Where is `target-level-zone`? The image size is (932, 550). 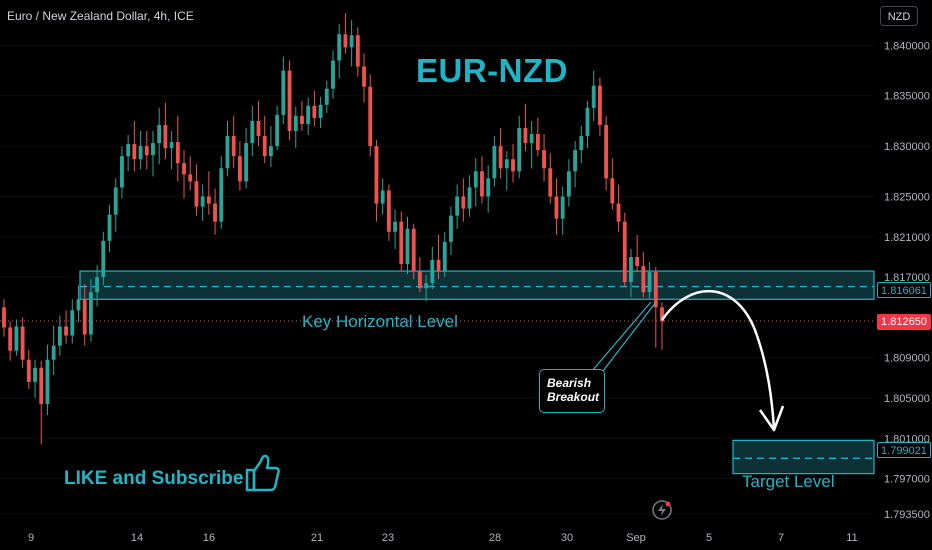 target-level-zone is located at coordinates (803, 457).